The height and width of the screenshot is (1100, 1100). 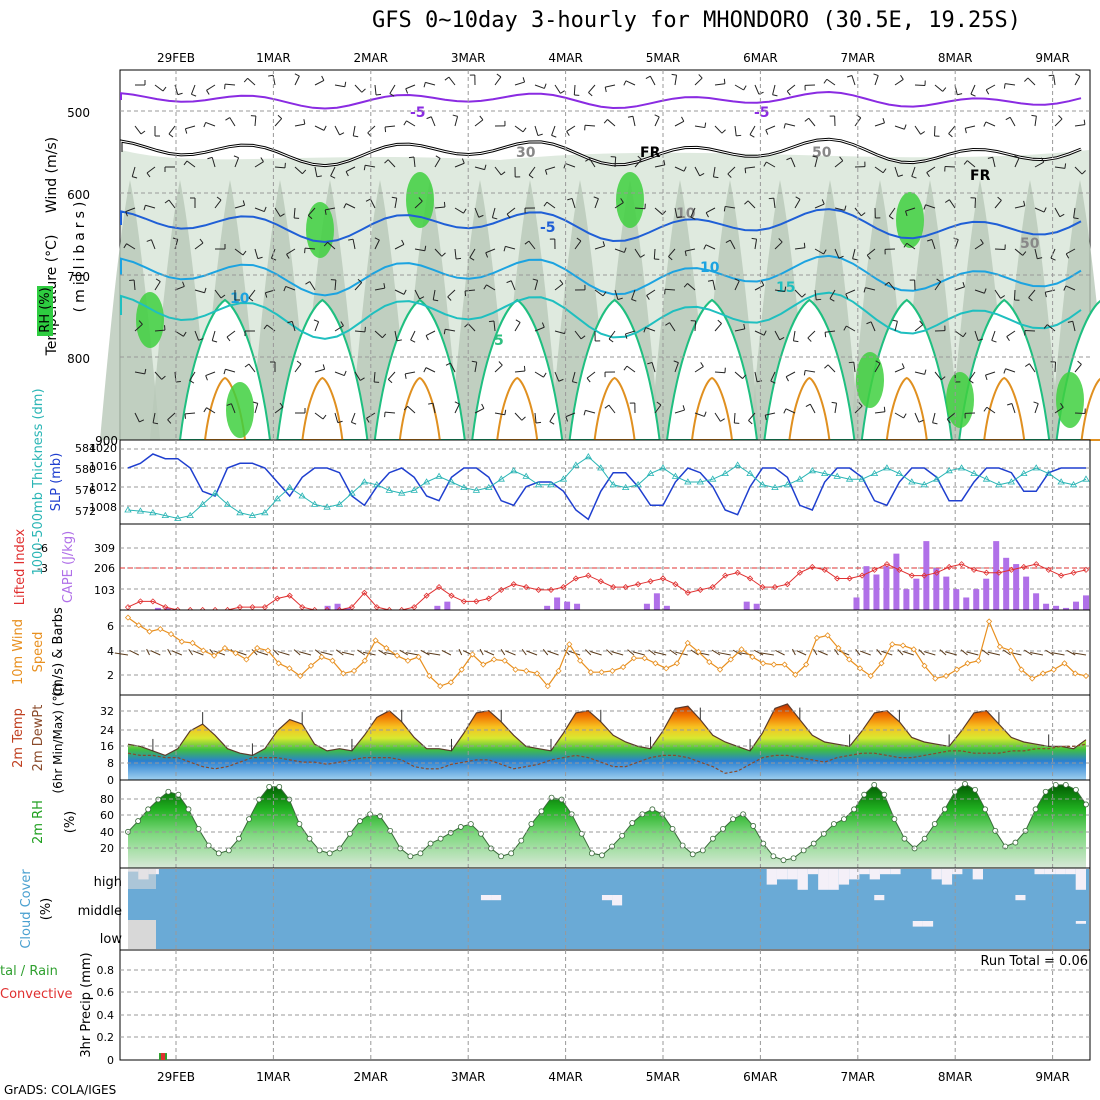 I want to click on cape-ylabel-li: Lifted Index, so click(x=20, y=566).